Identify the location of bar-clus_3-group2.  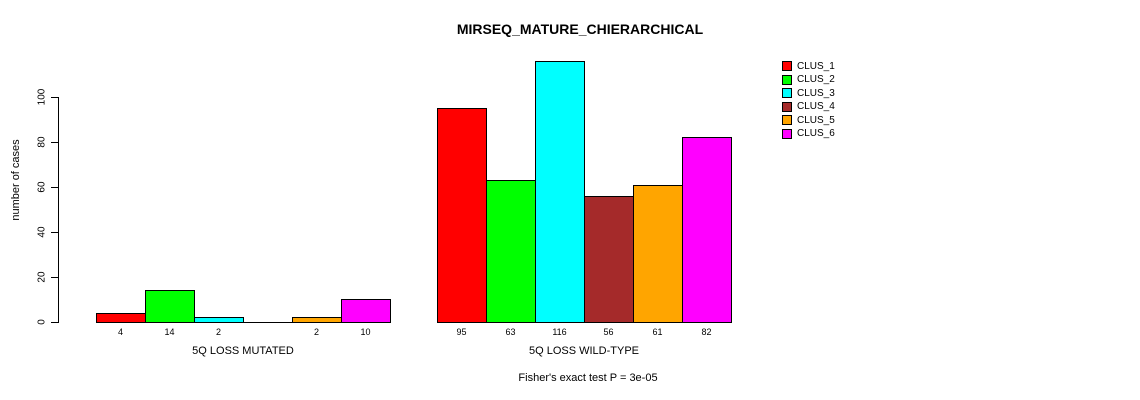
(560, 192).